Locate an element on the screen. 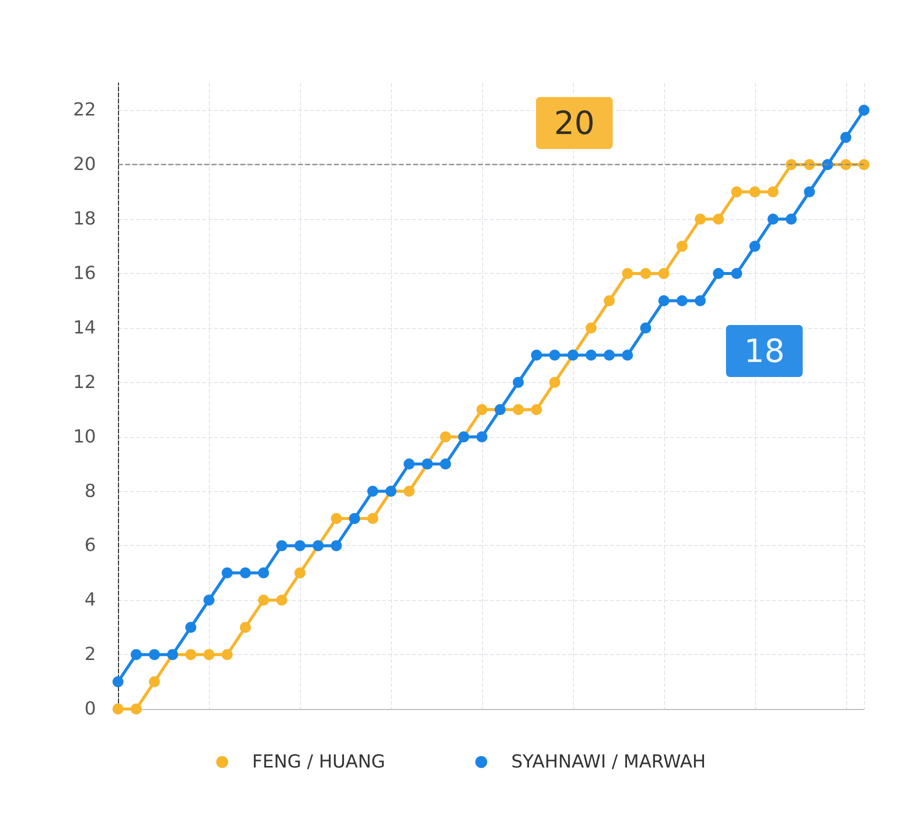  y-tick-label: 10 is located at coordinates (84, 437).